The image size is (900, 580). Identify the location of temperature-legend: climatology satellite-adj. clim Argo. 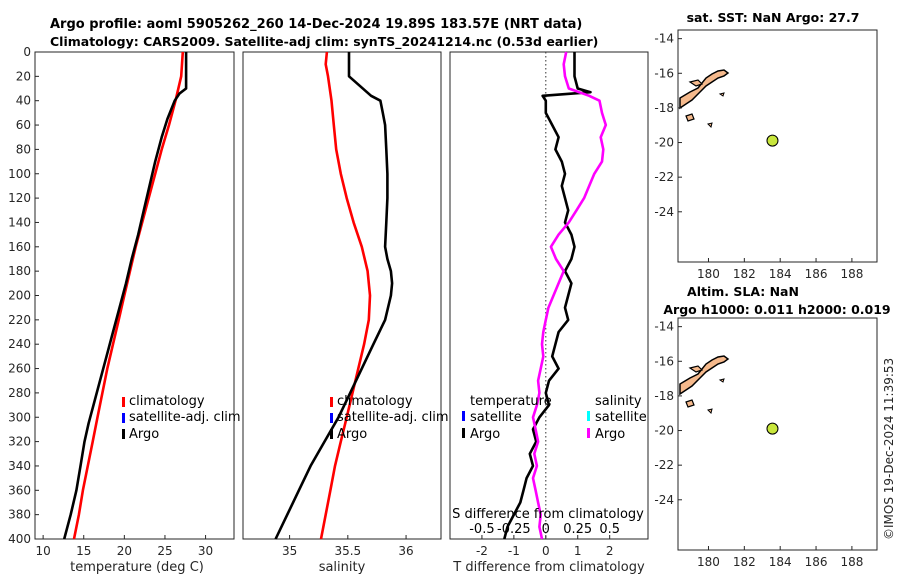
(181, 418).